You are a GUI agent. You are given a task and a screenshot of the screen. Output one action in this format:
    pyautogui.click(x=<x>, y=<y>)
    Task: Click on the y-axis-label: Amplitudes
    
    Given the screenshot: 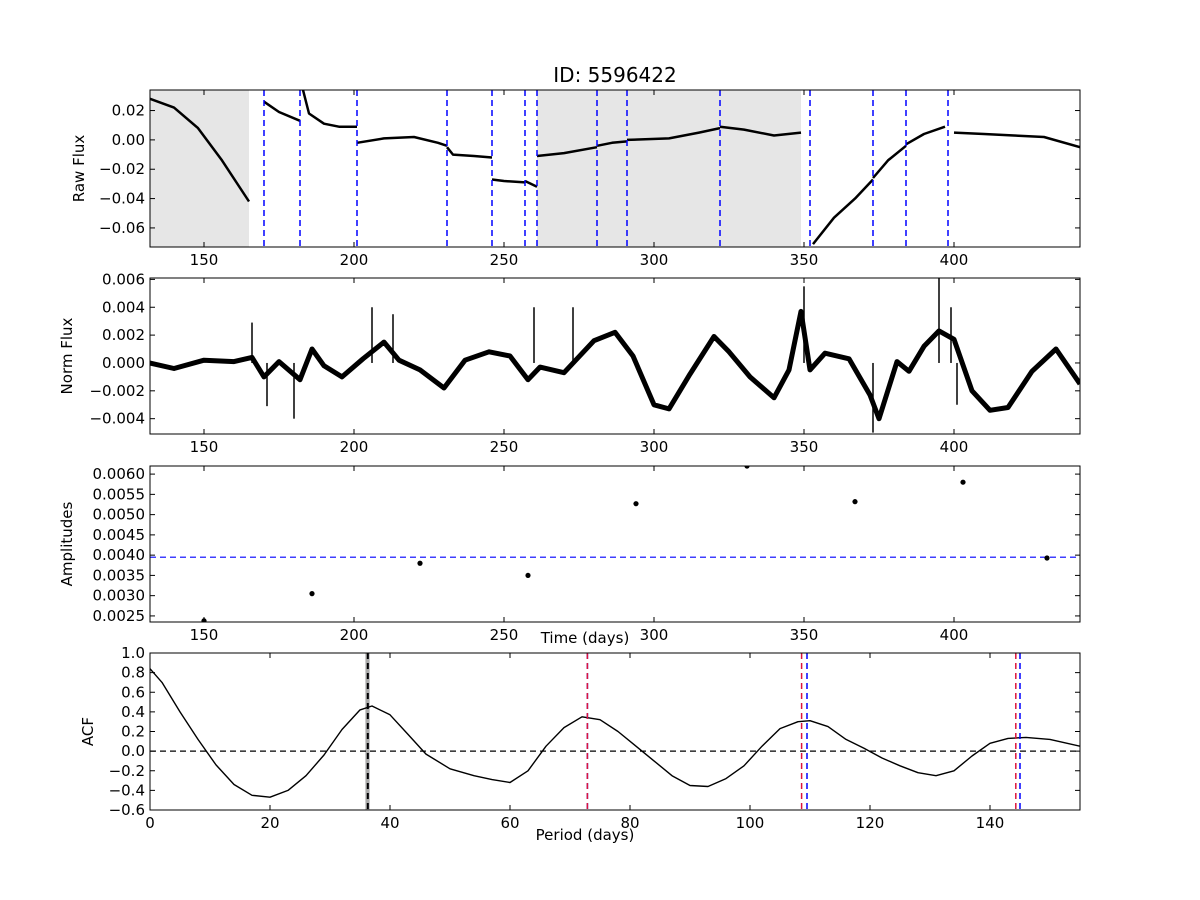 What is the action you would take?
    pyautogui.click(x=67, y=543)
    